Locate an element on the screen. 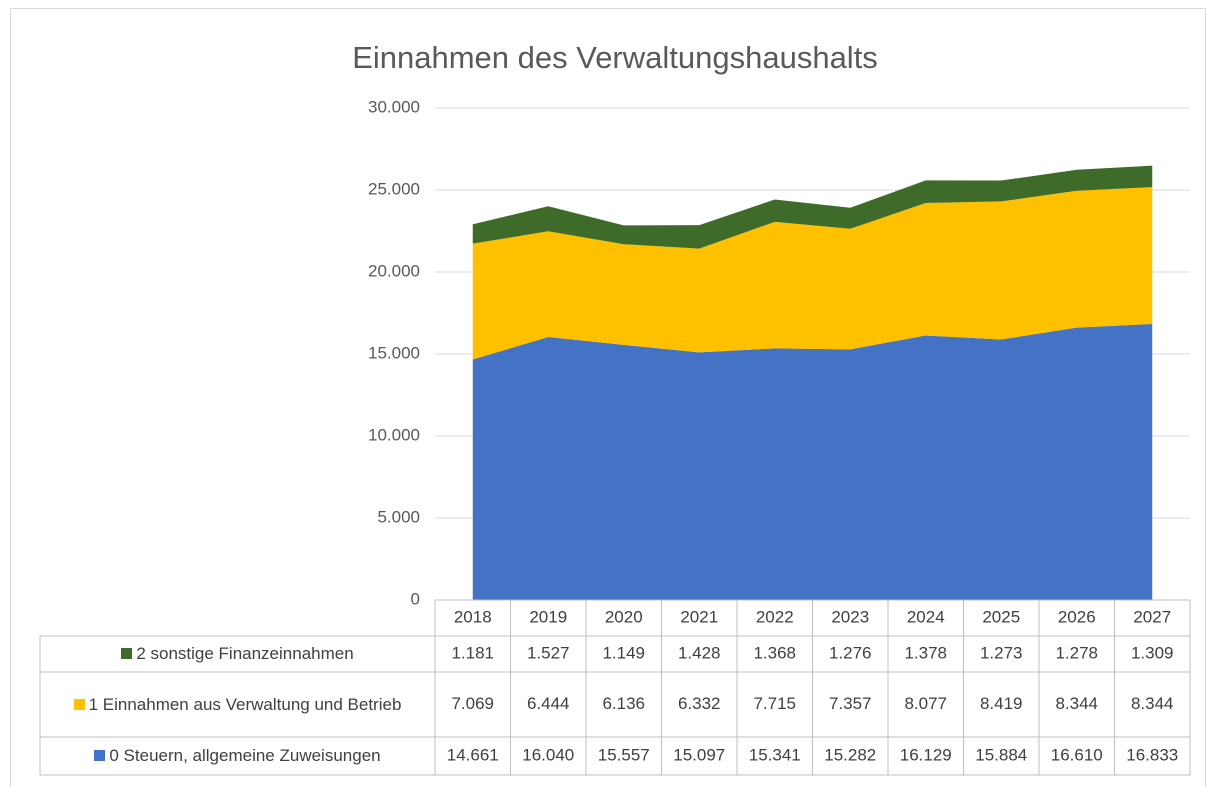 This screenshot has height=787, width=1216. chart-title: Einnahmen des Verwaltungshaushalts is located at coordinates (615, 57).